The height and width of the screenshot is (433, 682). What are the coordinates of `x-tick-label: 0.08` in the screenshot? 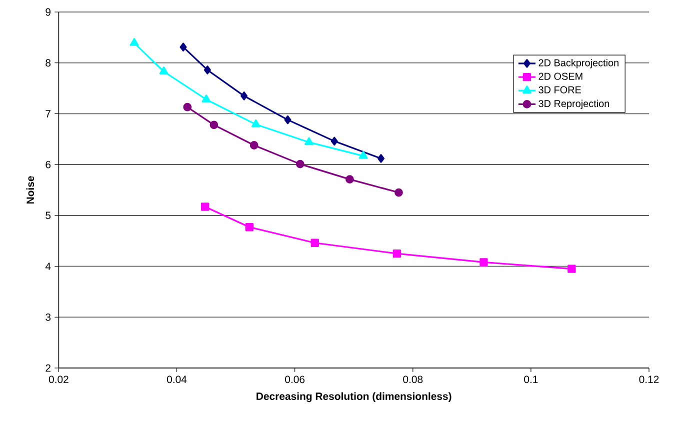 It's located at (413, 380).